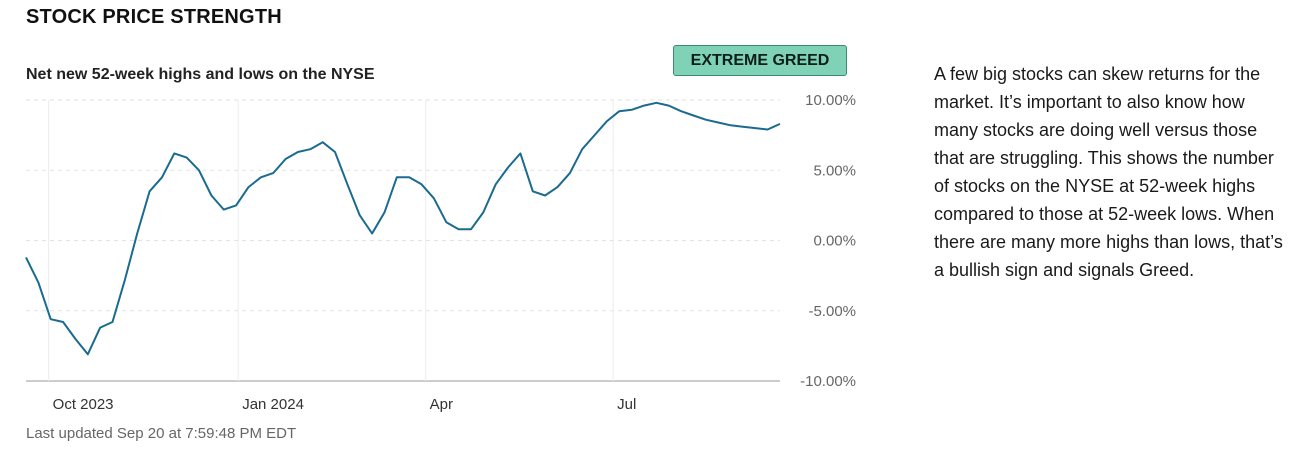  Describe the element at coordinates (441, 404) in the screenshot. I see `x-tick-label: Apr` at that location.